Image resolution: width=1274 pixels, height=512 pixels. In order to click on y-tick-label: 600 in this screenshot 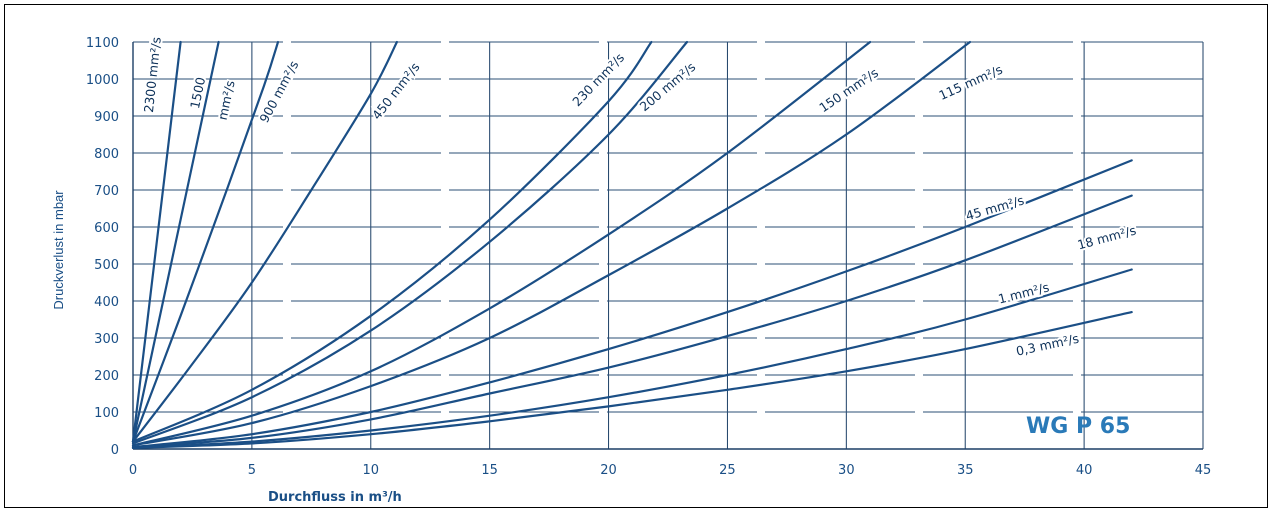, I will do `click(106, 228)`.